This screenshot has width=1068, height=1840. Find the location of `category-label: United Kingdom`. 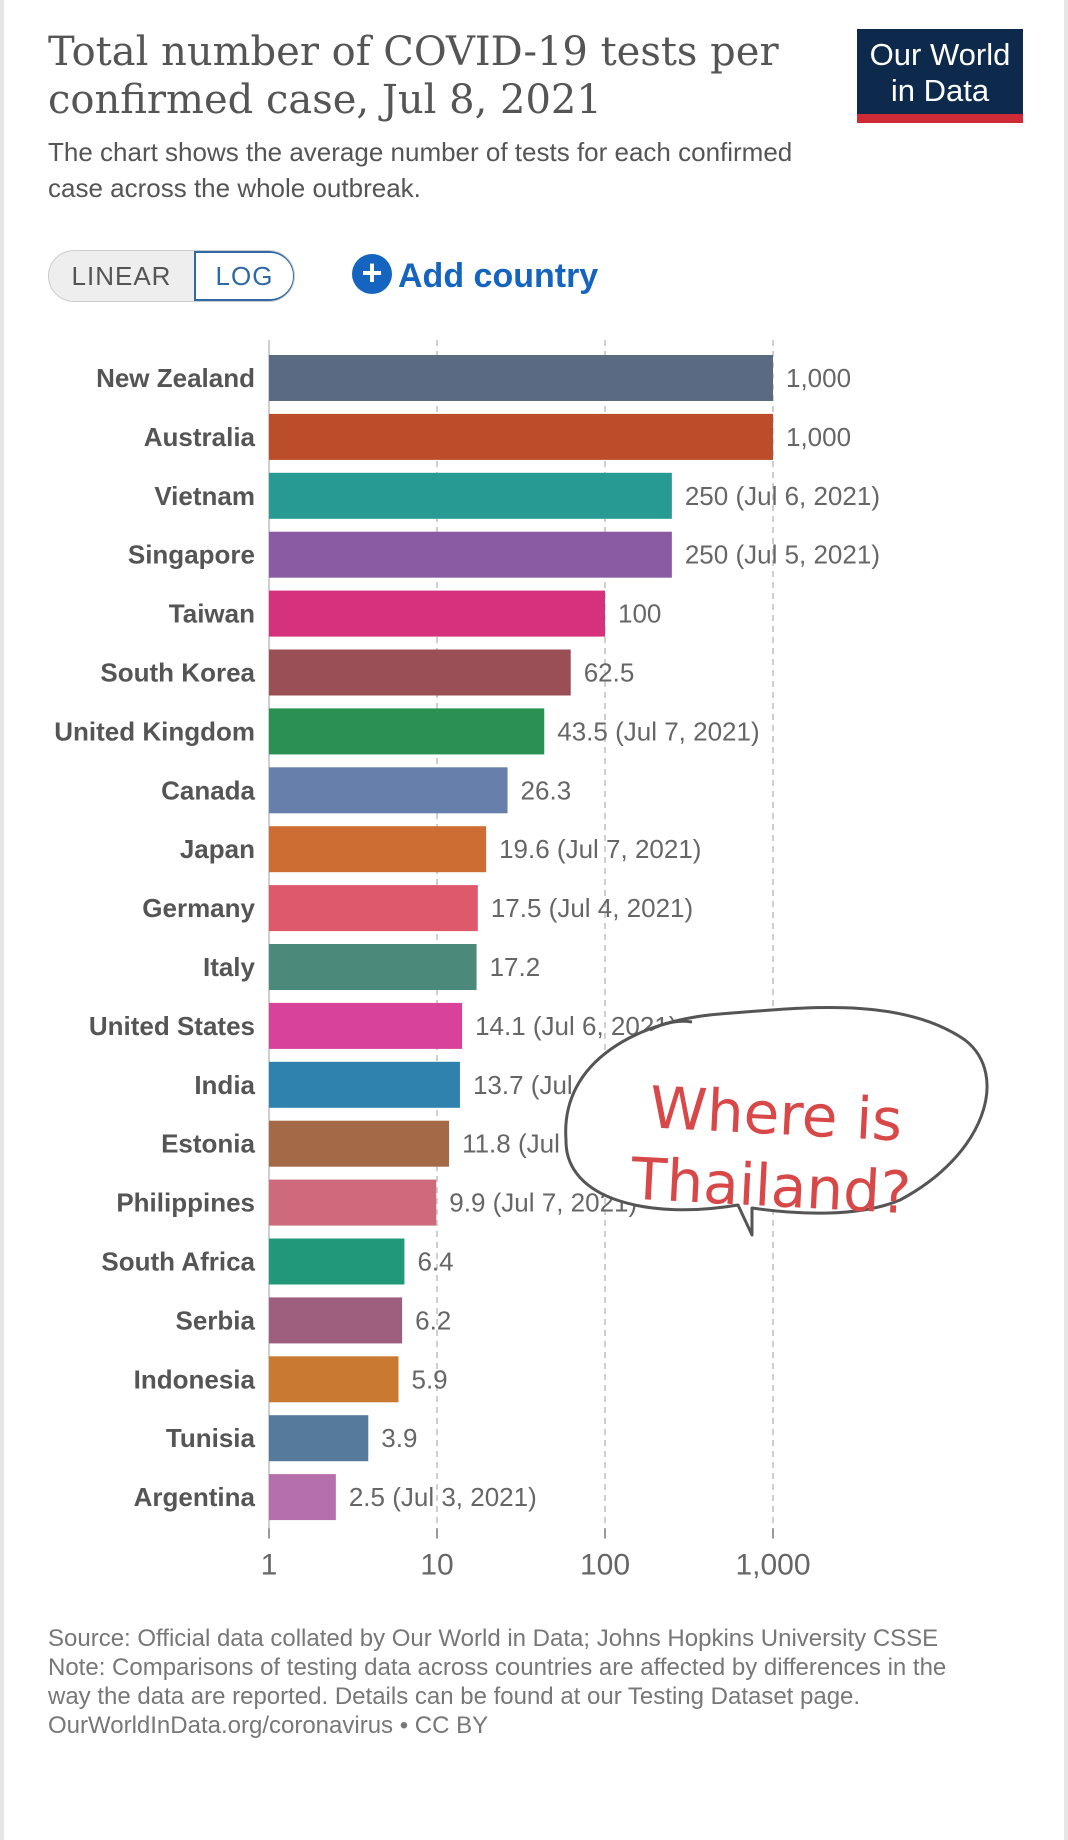

category-label: United Kingdom is located at coordinates (154, 731).